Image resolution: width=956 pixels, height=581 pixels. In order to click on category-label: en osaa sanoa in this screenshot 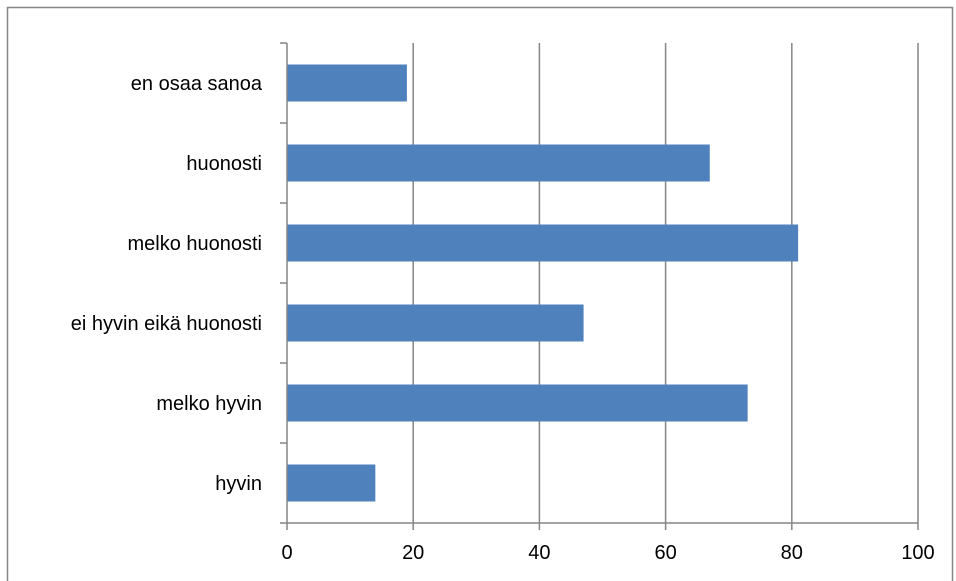, I will do `click(197, 84)`.